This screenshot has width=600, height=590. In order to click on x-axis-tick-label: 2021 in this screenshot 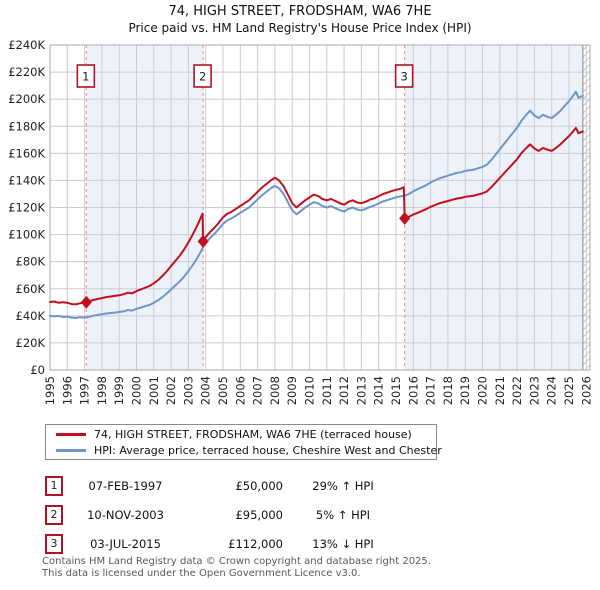, I will do `click(500, 390)`.